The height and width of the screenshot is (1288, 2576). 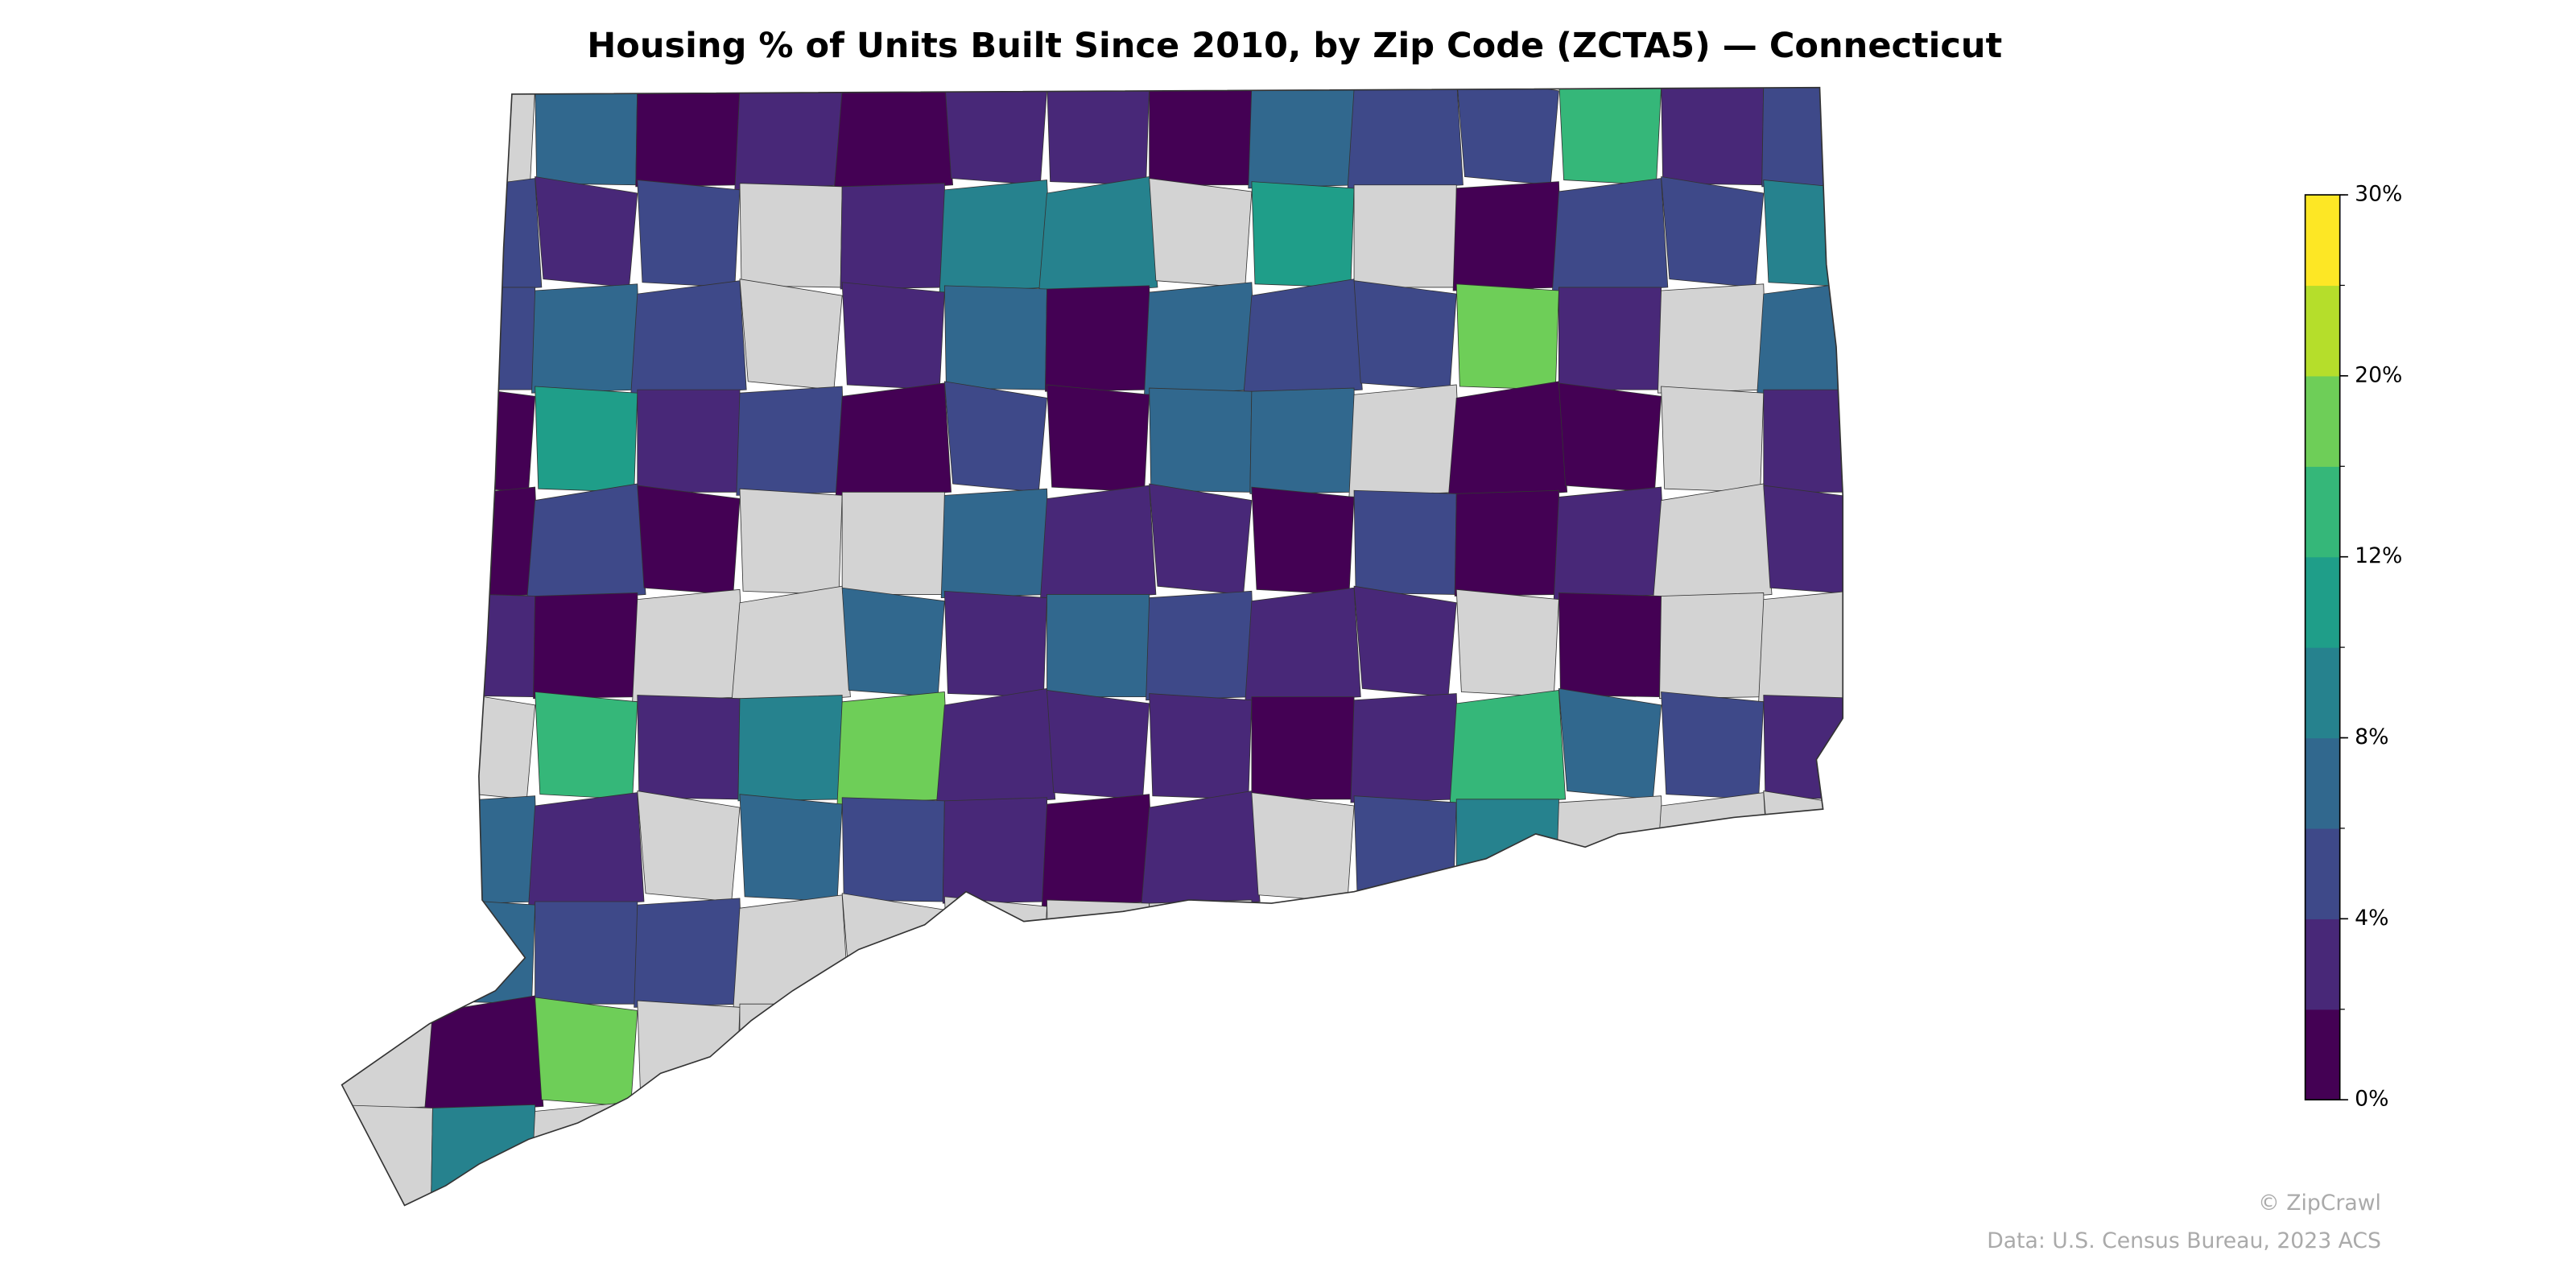 I want to click on colorbar-tick-label: 0%, so click(x=2371, y=1099).